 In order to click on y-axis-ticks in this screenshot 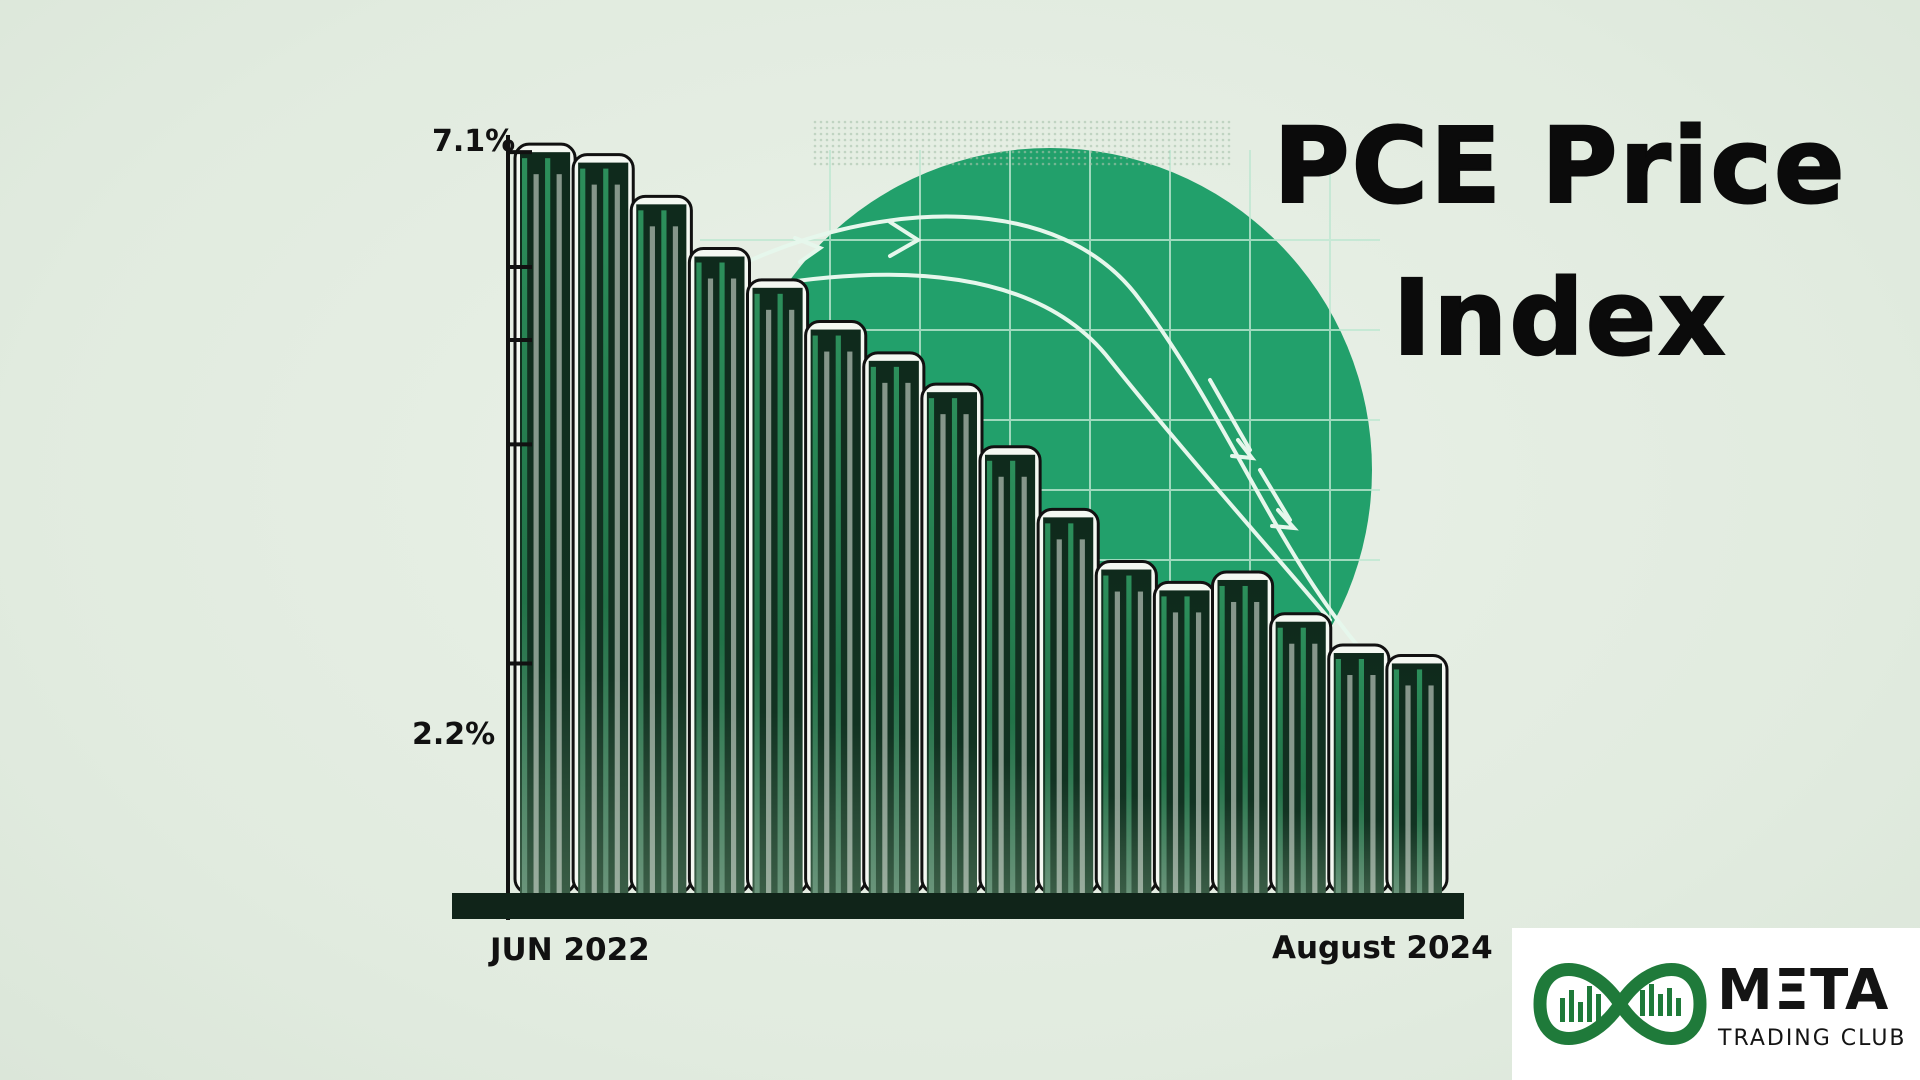, I will do `click(520, 408)`.